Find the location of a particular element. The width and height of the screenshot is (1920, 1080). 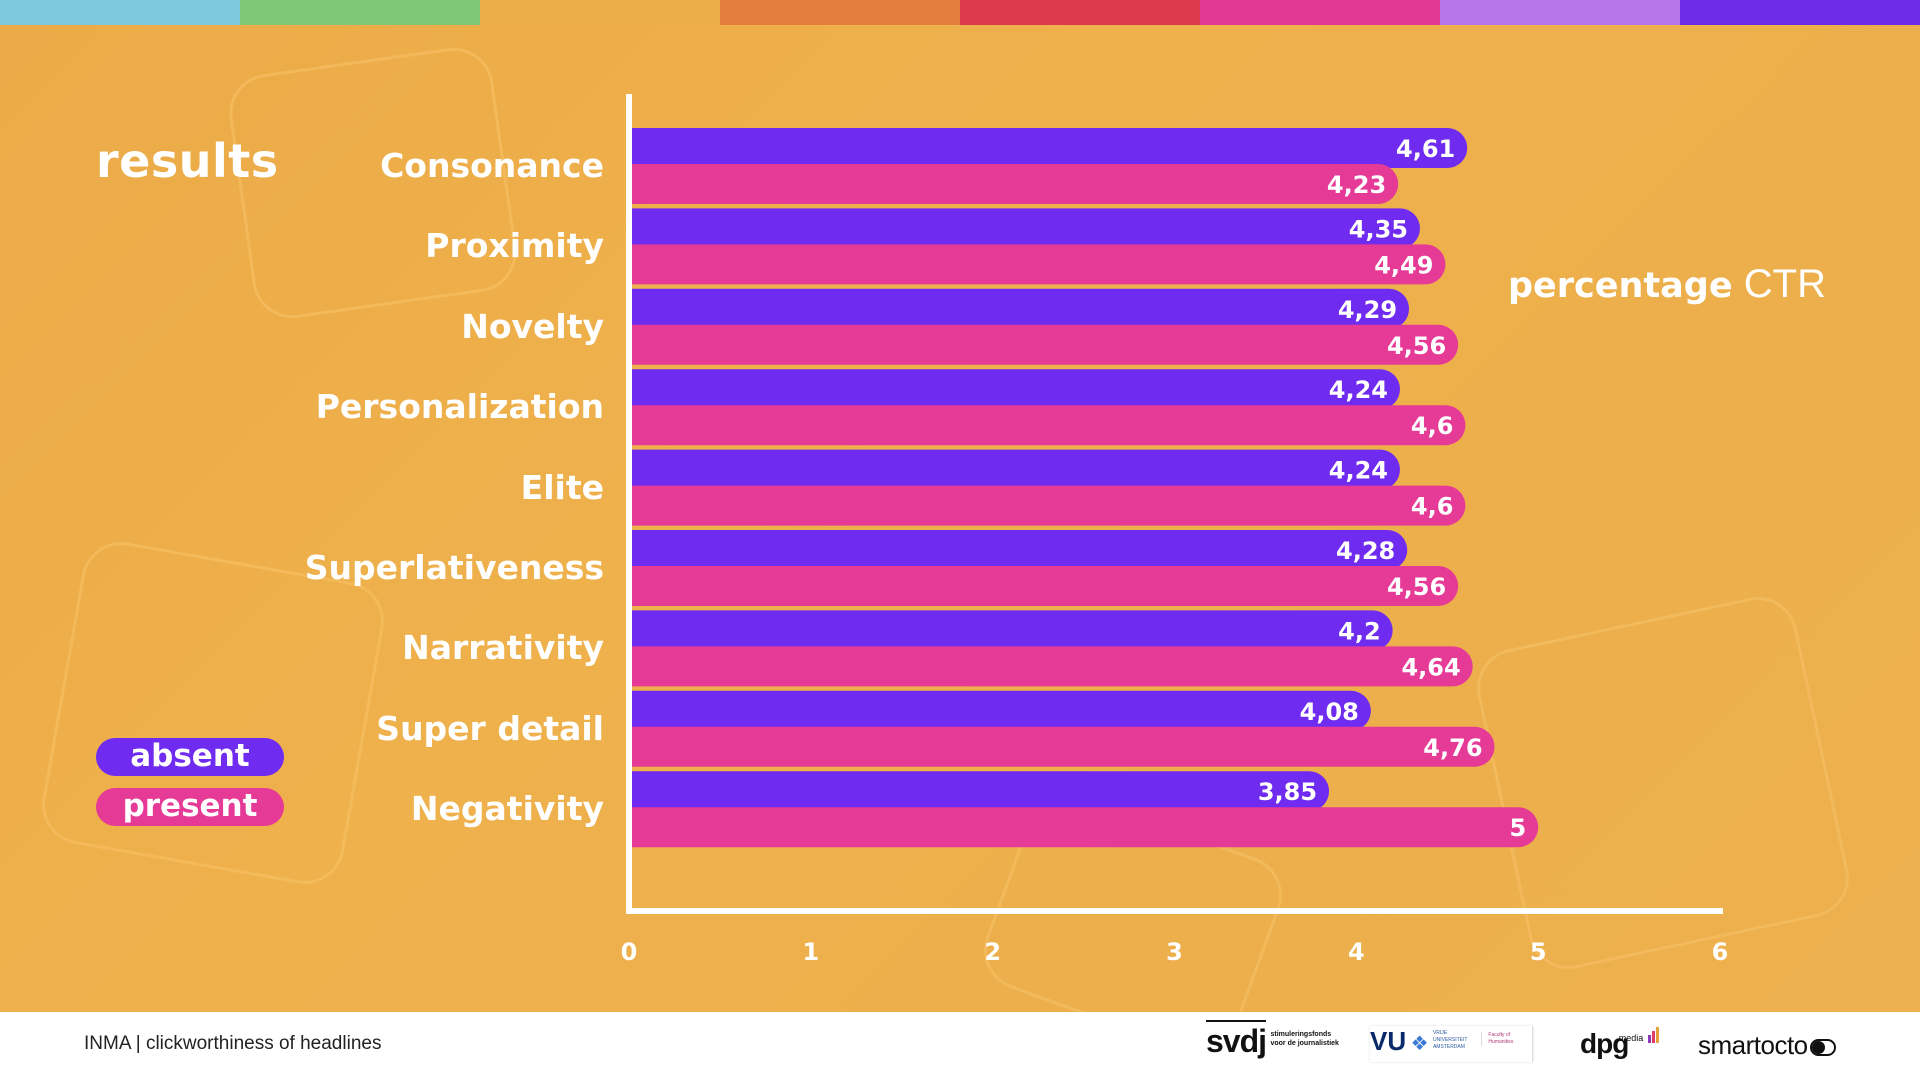

category-label-elite: Elite is located at coordinates (562, 487).